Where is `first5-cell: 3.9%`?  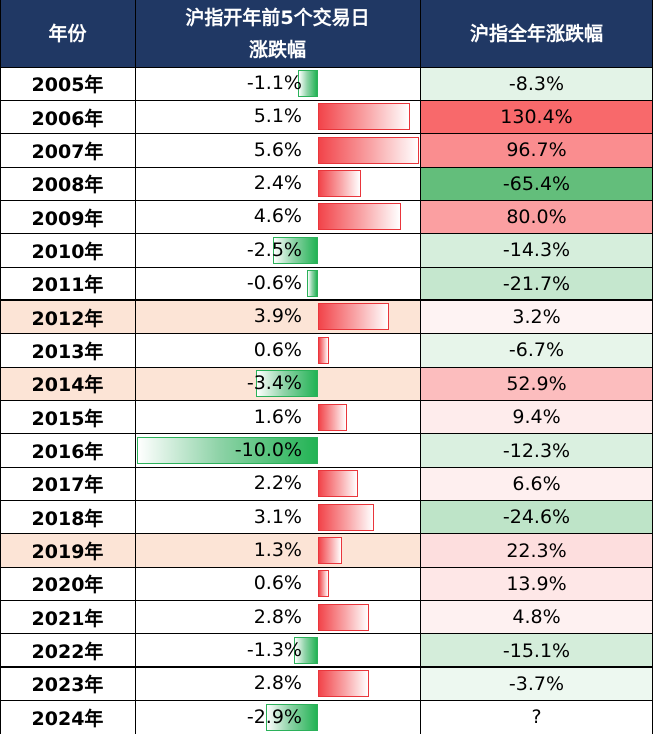 first5-cell: 3.9% is located at coordinates (277, 317).